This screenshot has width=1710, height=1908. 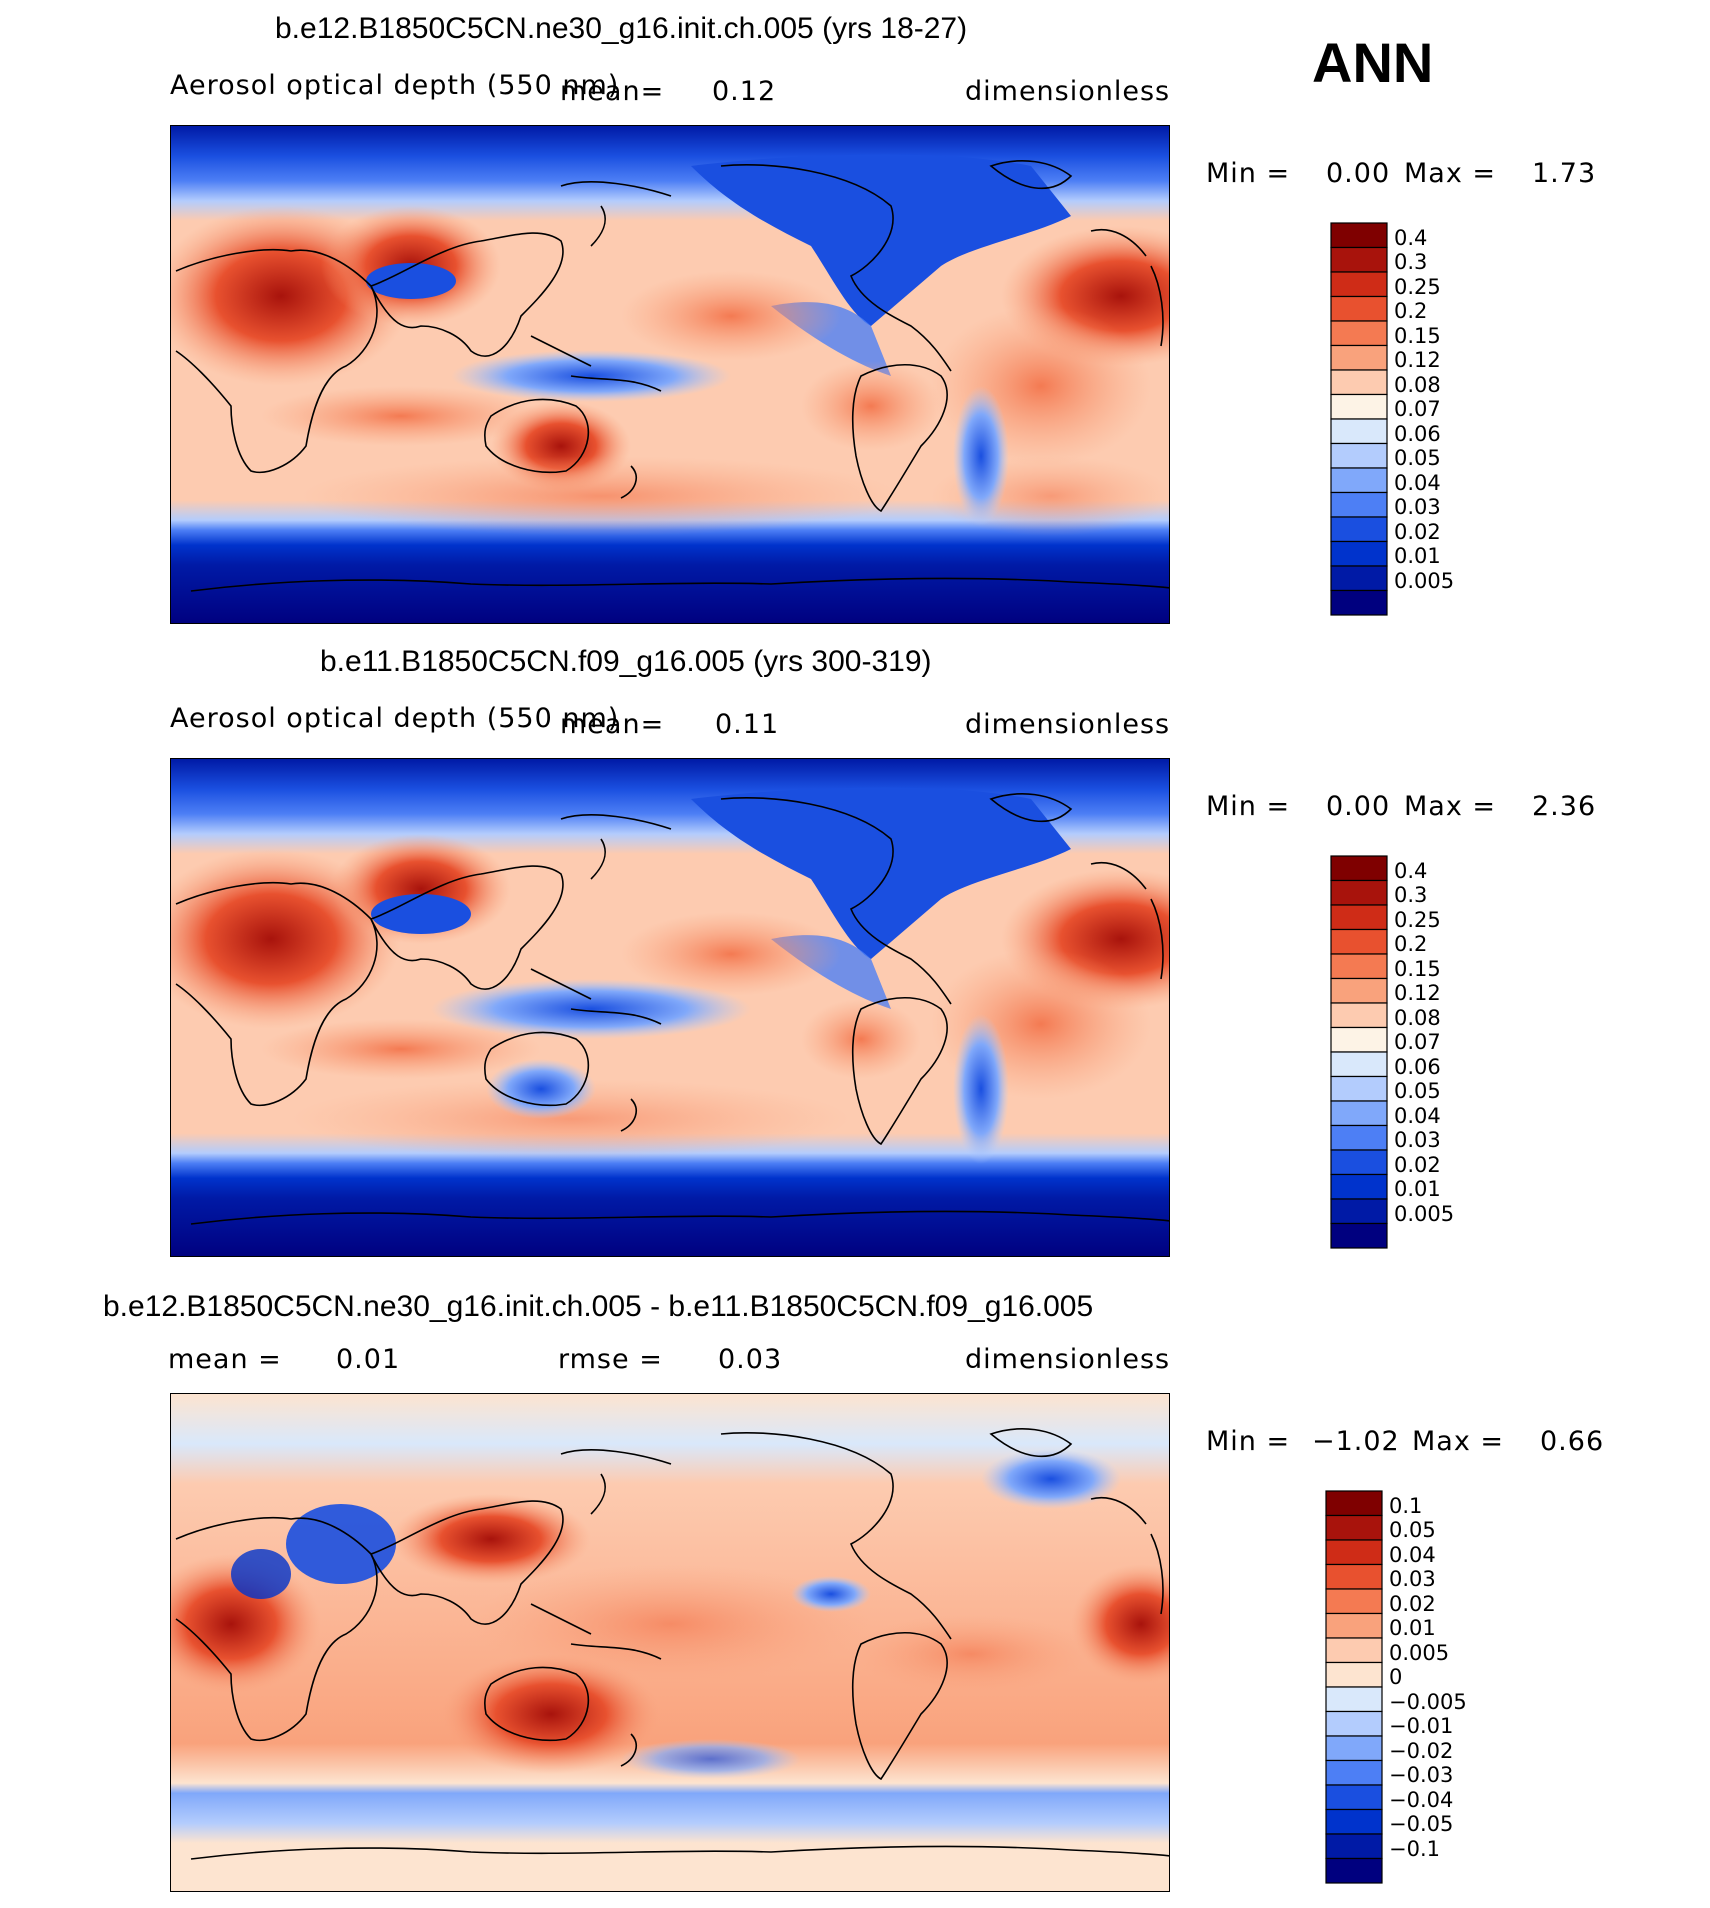 I want to click on colorbar-level-label: 0.05, so click(x=1412, y=1530).